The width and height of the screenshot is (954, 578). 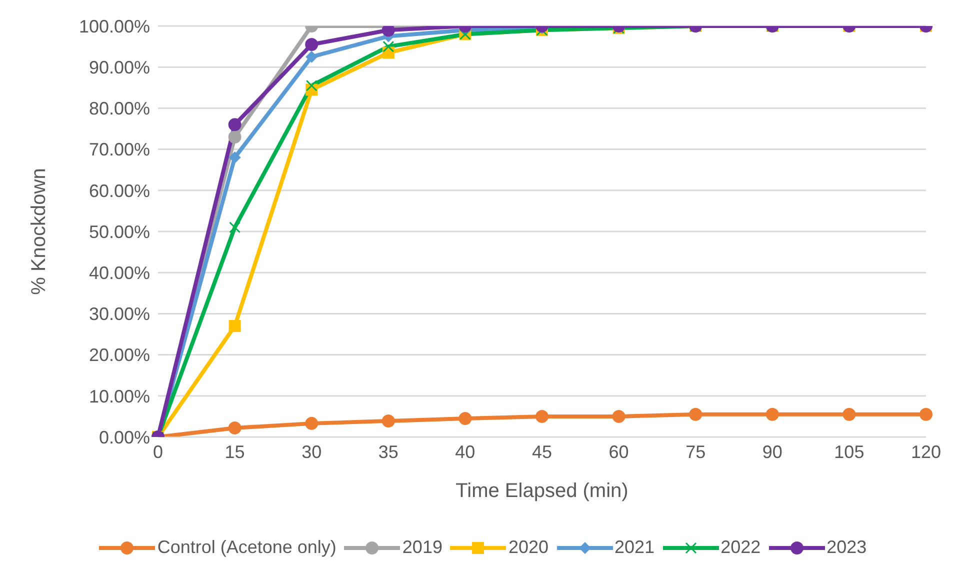 I want to click on y-tick-label: 10.00%, so click(x=119, y=396).